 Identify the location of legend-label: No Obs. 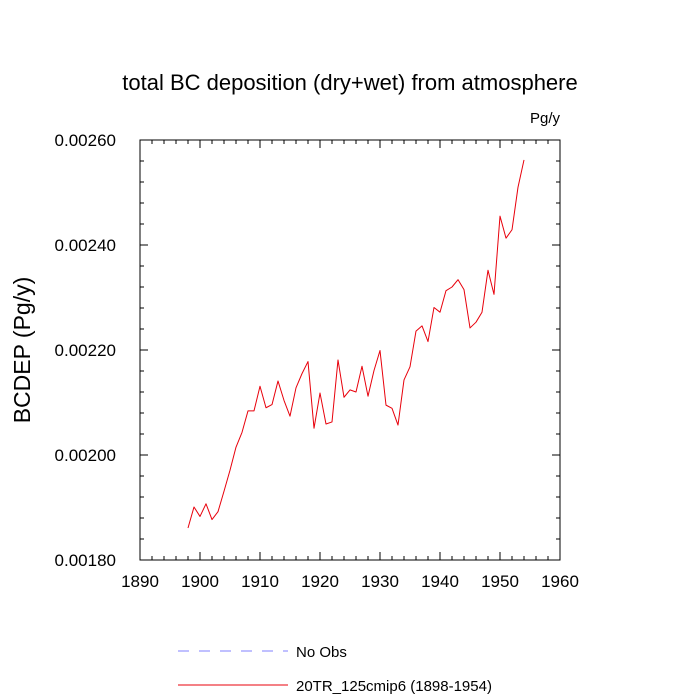
(321, 652).